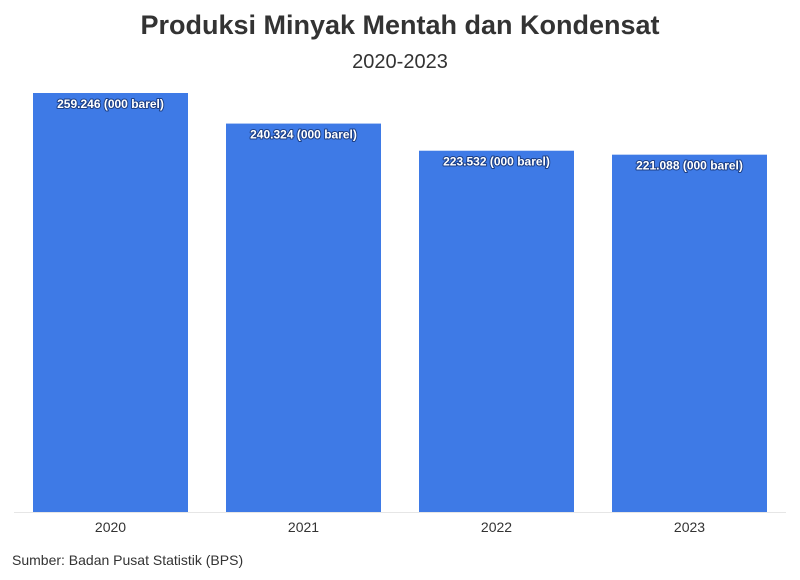 This screenshot has width=800, height=580. I want to click on bar-2022, so click(496, 331).